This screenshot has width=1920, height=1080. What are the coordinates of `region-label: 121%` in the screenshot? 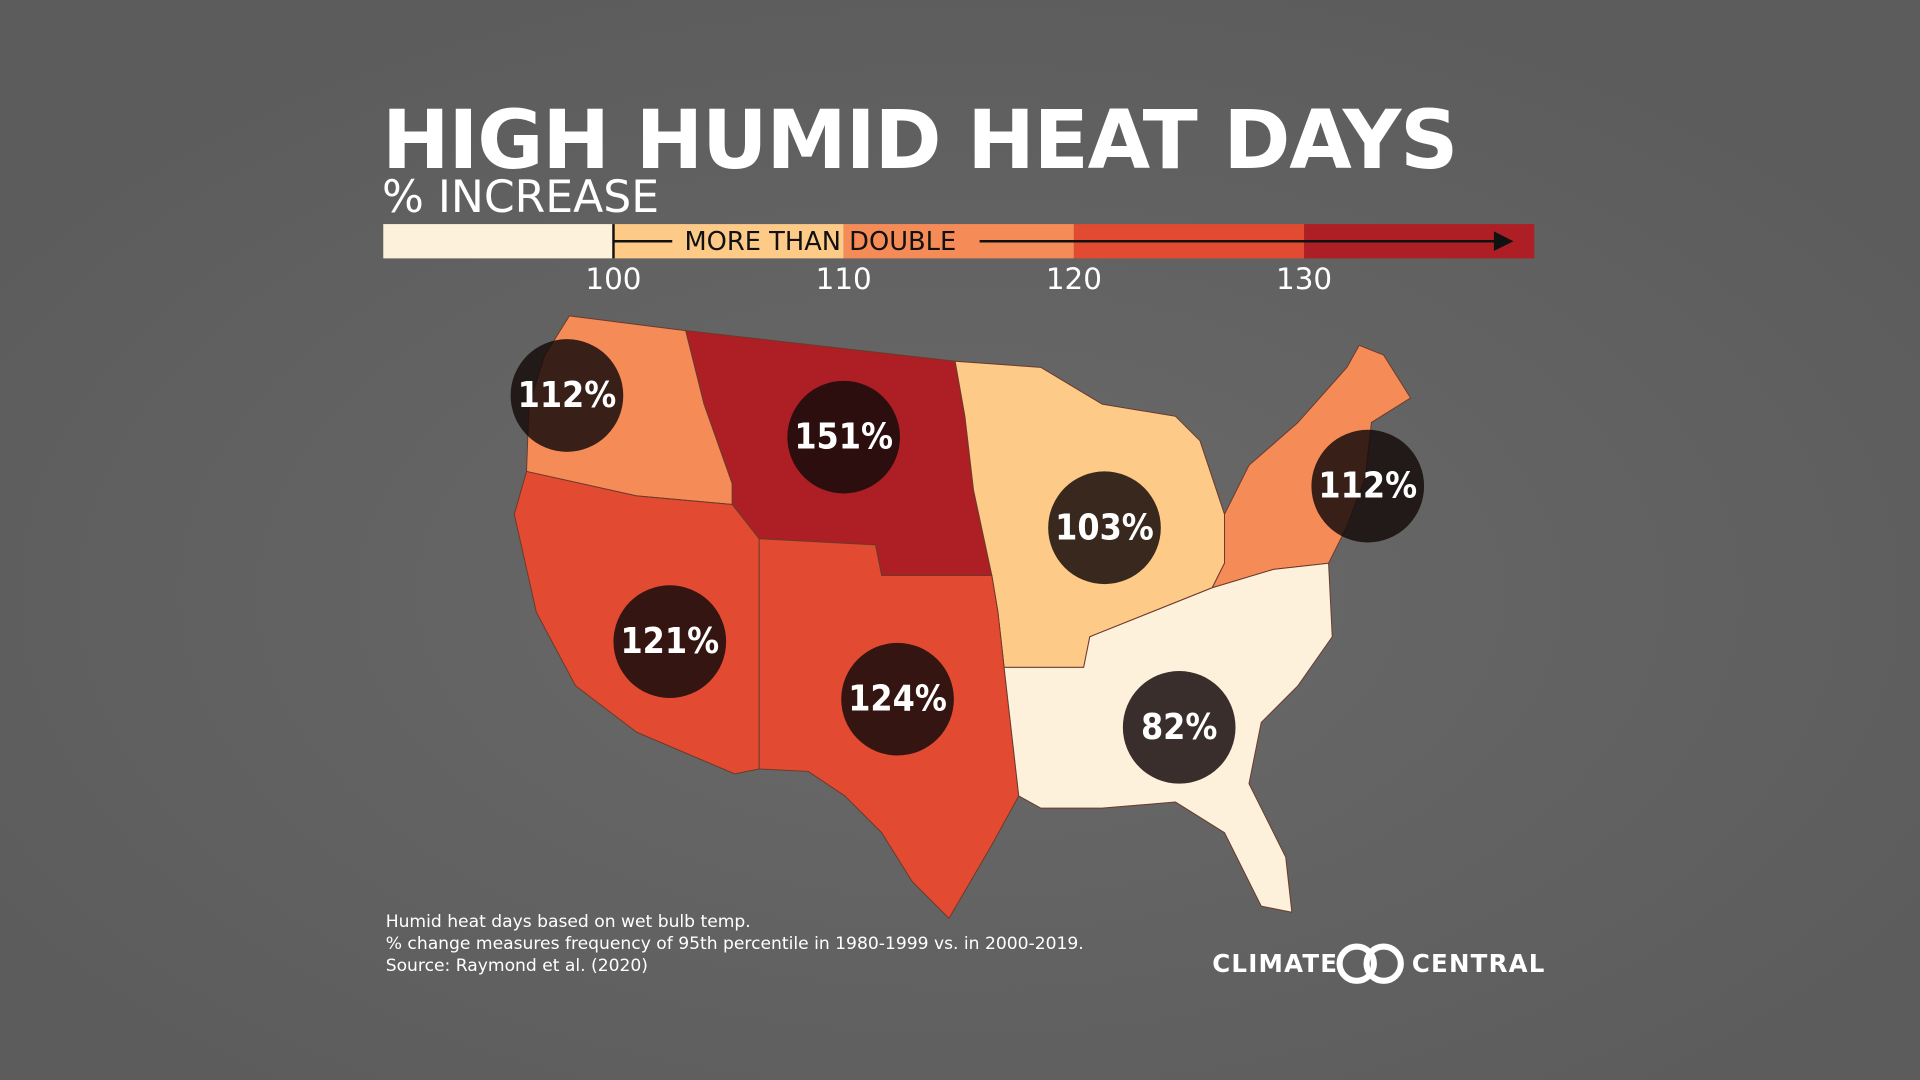 It's located at (669, 641).